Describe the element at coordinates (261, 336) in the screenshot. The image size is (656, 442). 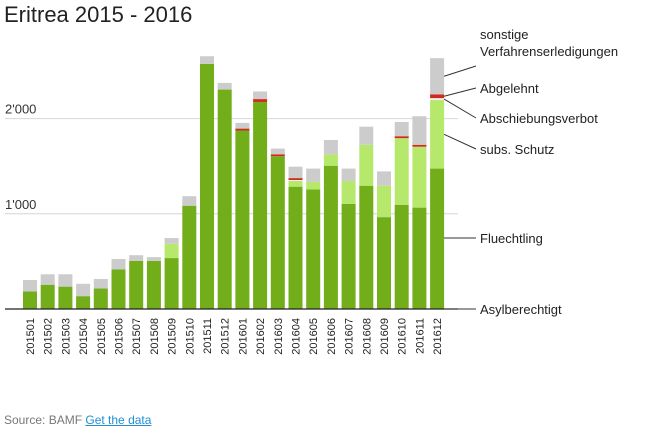
I see `x-tick-label-201602: 201602` at that location.